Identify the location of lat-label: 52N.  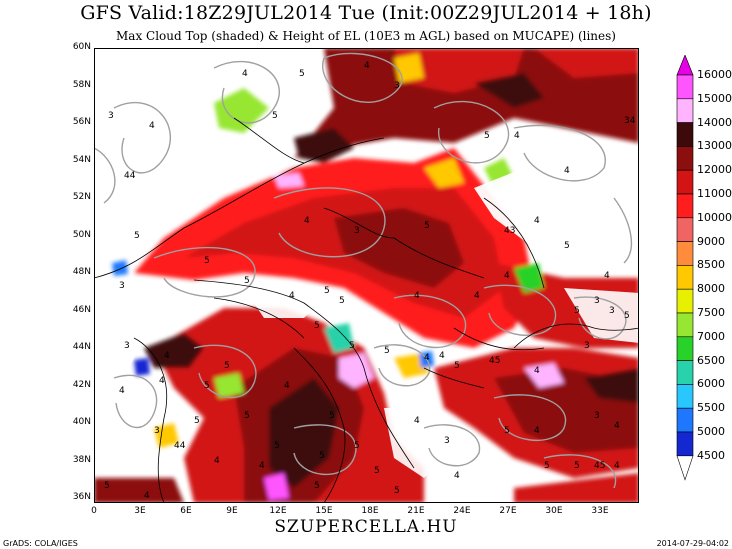
(81, 197).